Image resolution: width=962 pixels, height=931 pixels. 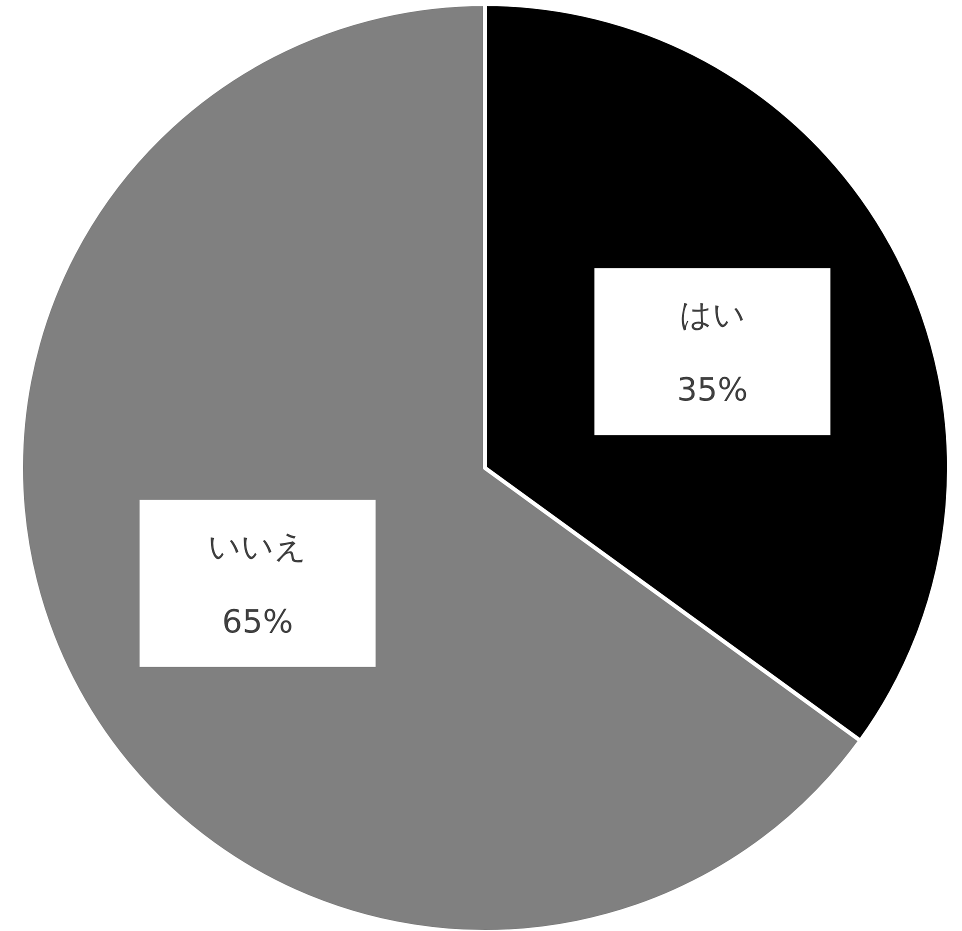 What do you see at coordinates (712, 389) in the screenshot?
I see `data-label: 35%` at bounding box center [712, 389].